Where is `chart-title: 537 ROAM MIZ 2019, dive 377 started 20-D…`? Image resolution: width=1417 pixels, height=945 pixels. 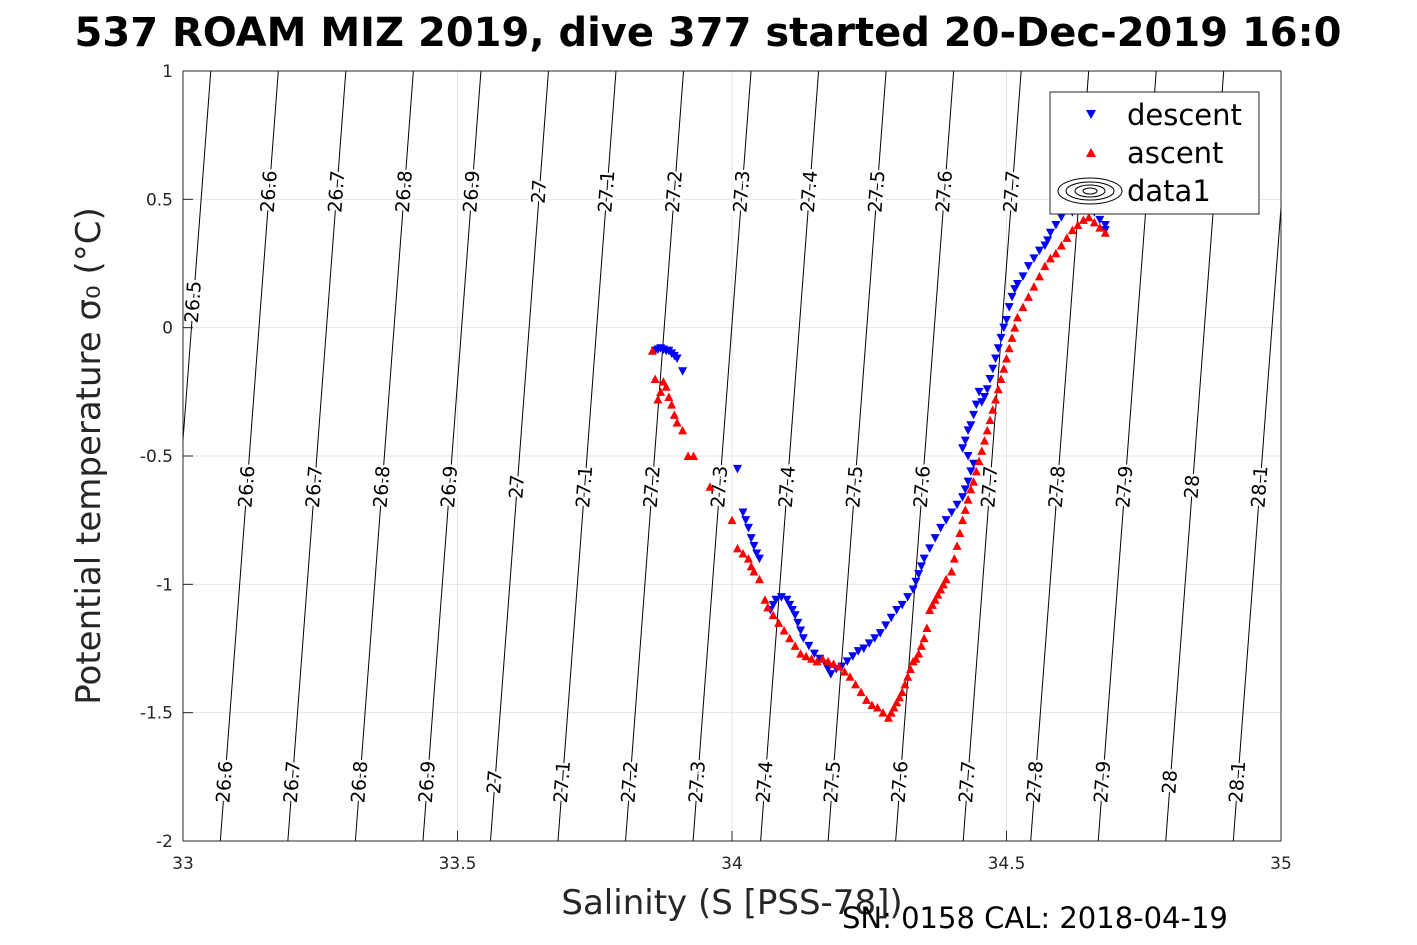 chart-title: 537 ROAM MIZ 2019, dive 377 started 20-D… is located at coordinates (708, 33).